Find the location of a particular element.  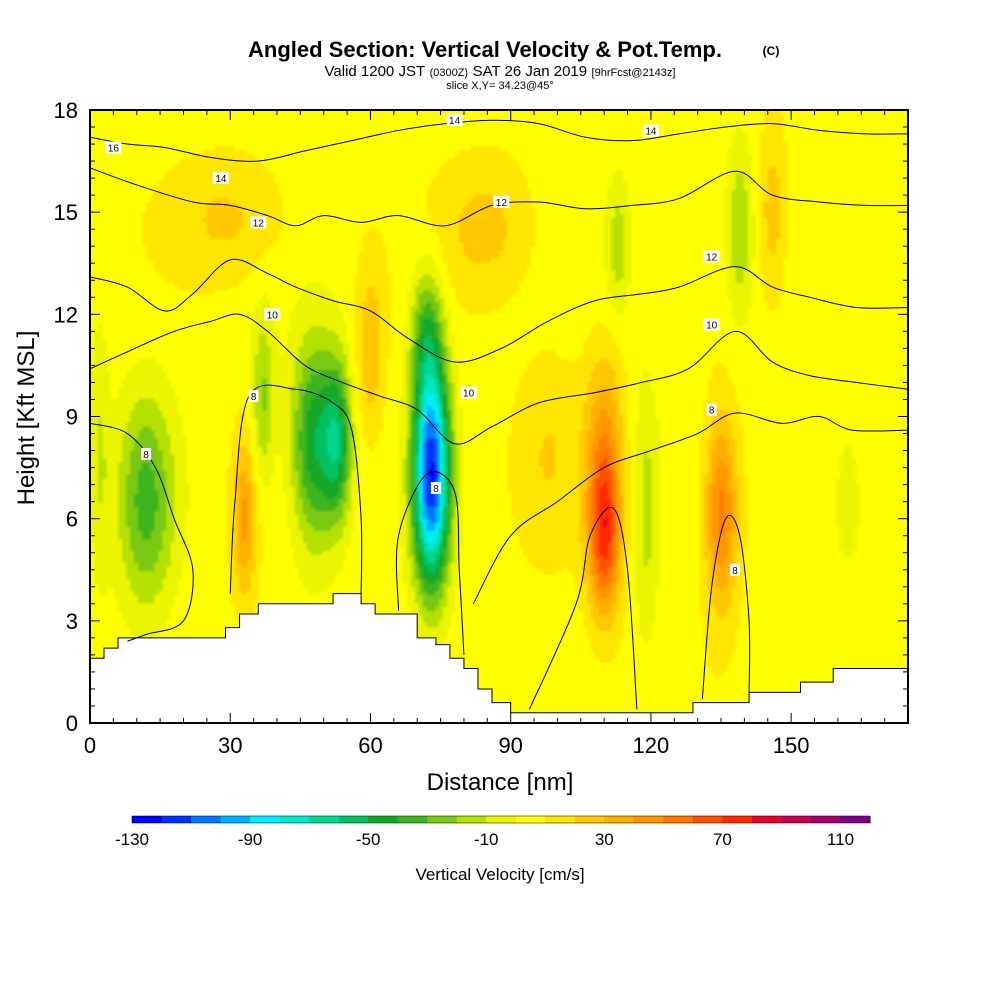

contour-label-16: 16 is located at coordinates (113, 147).